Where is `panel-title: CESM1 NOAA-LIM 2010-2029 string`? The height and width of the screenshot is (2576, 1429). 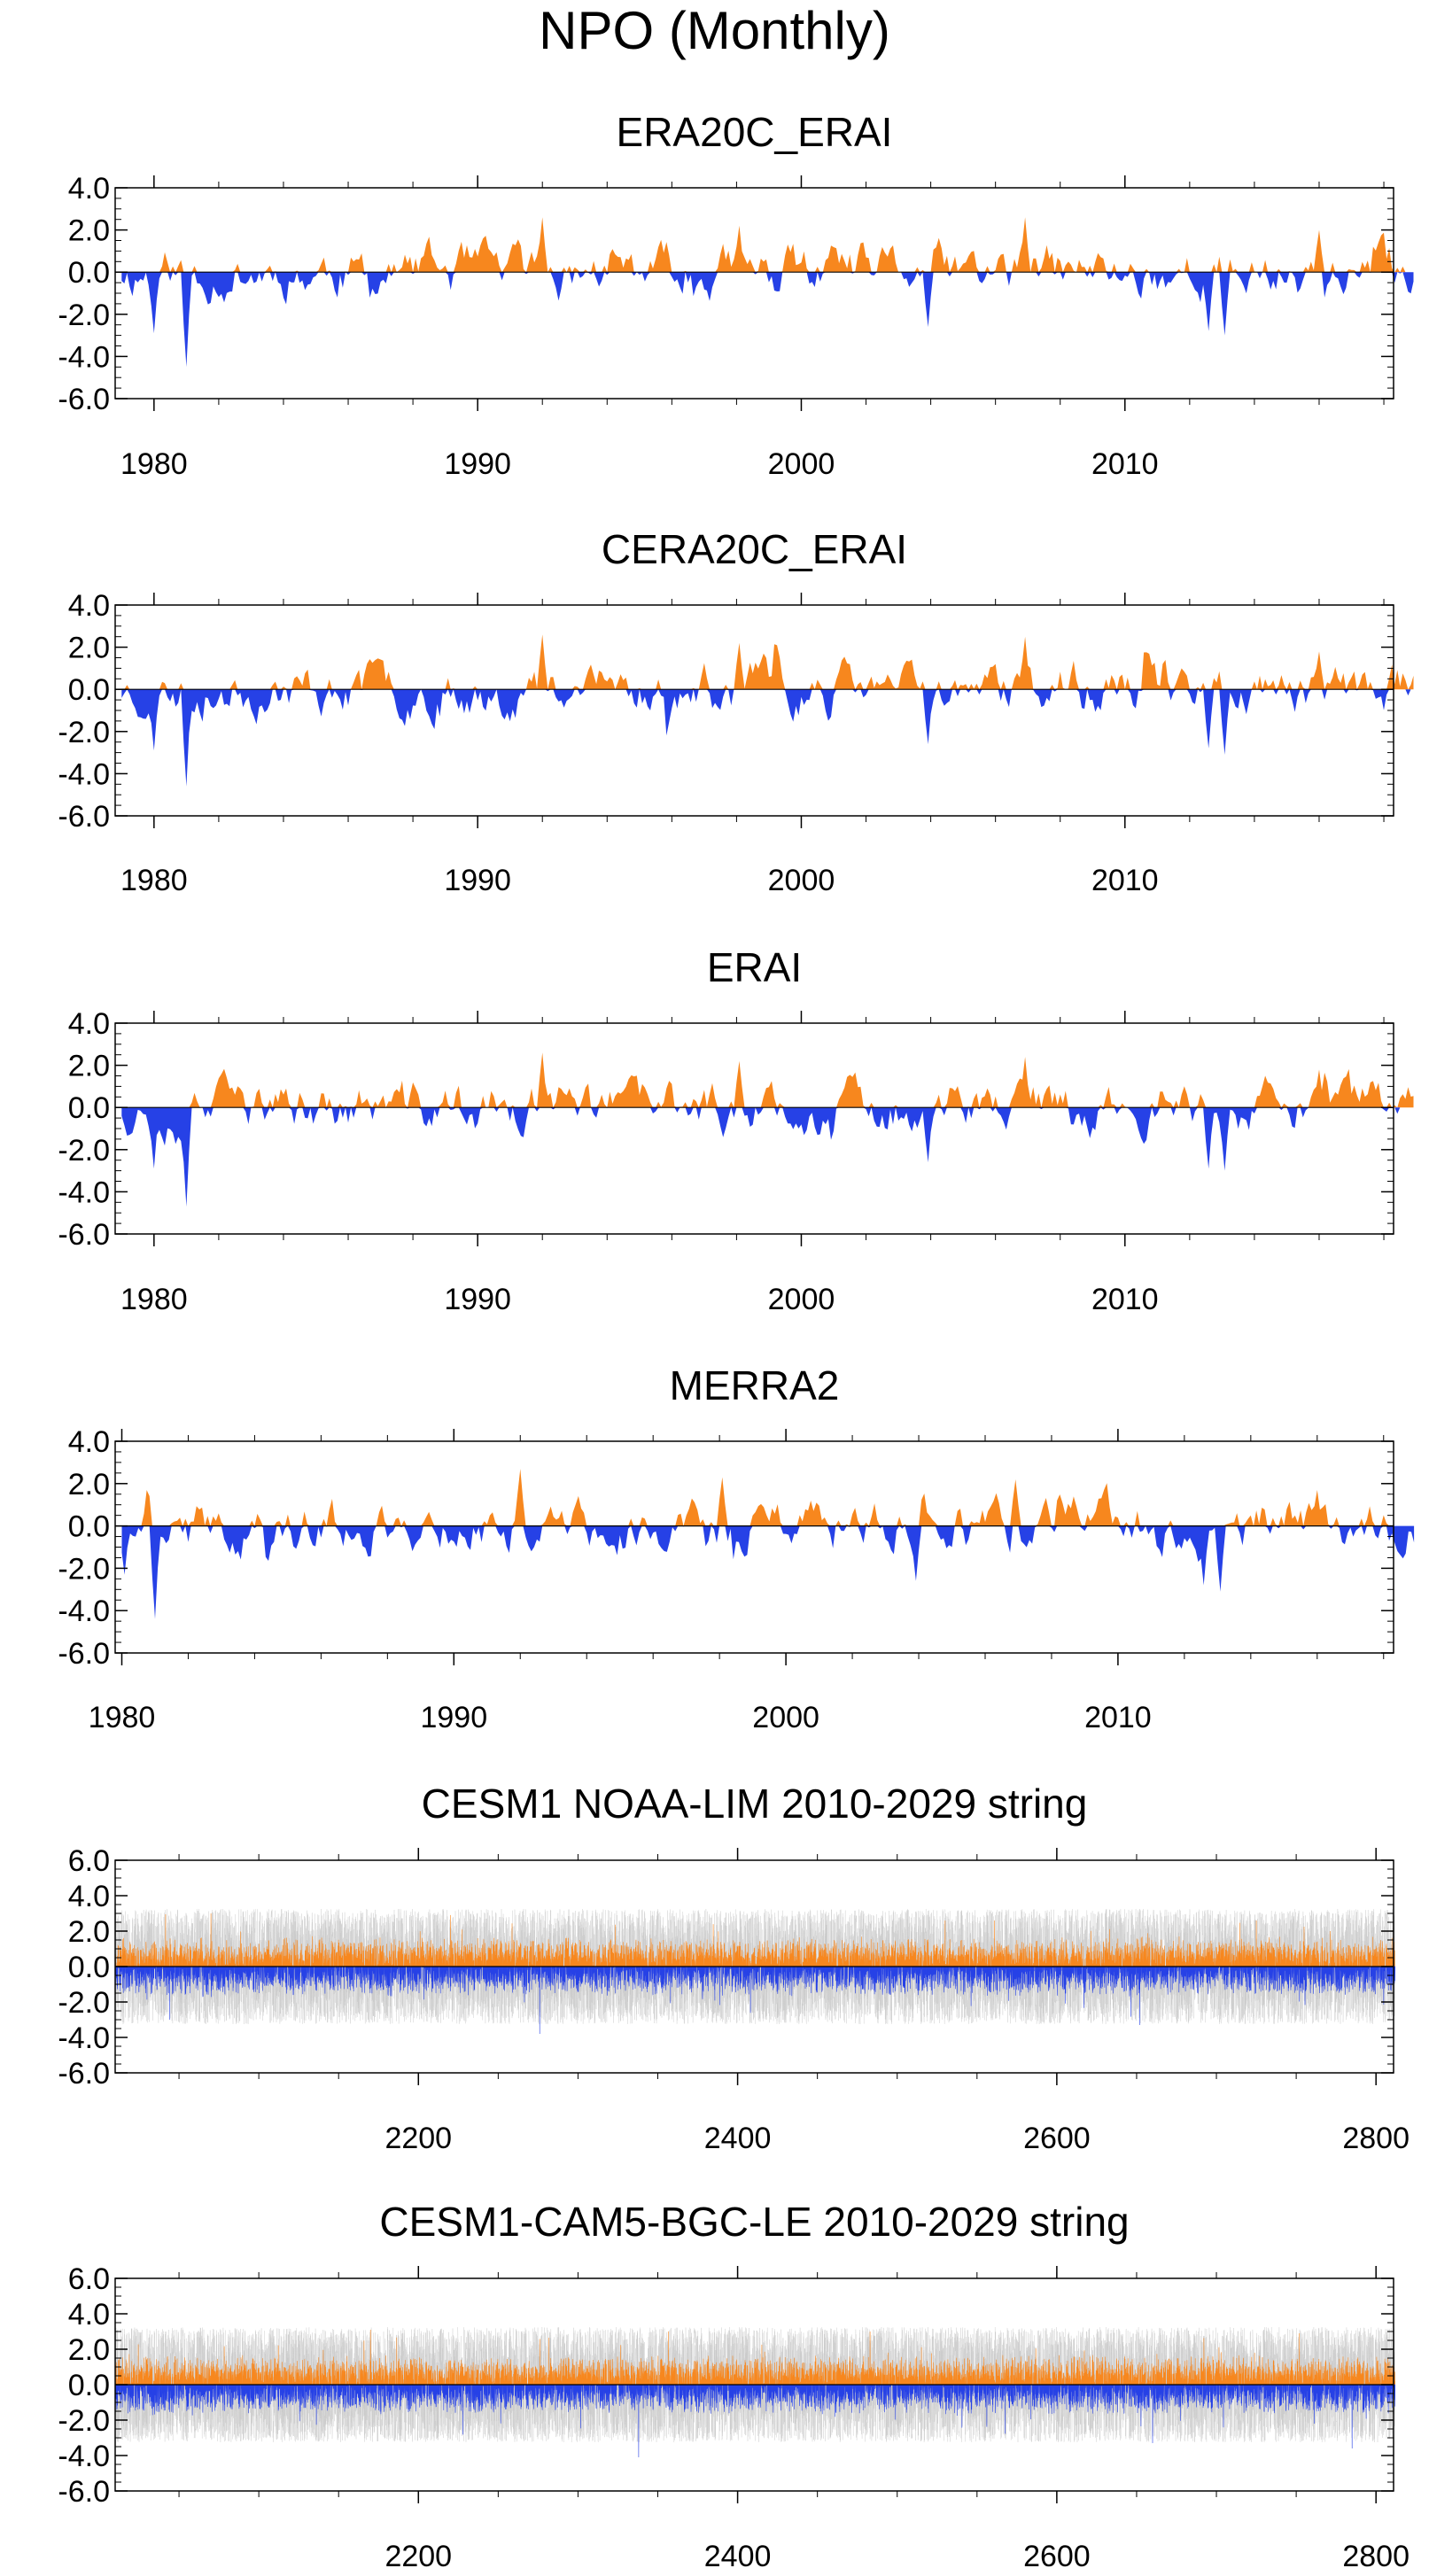 panel-title: CESM1 NOAA-LIM 2010-2029 string is located at coordinates (755, 1804).